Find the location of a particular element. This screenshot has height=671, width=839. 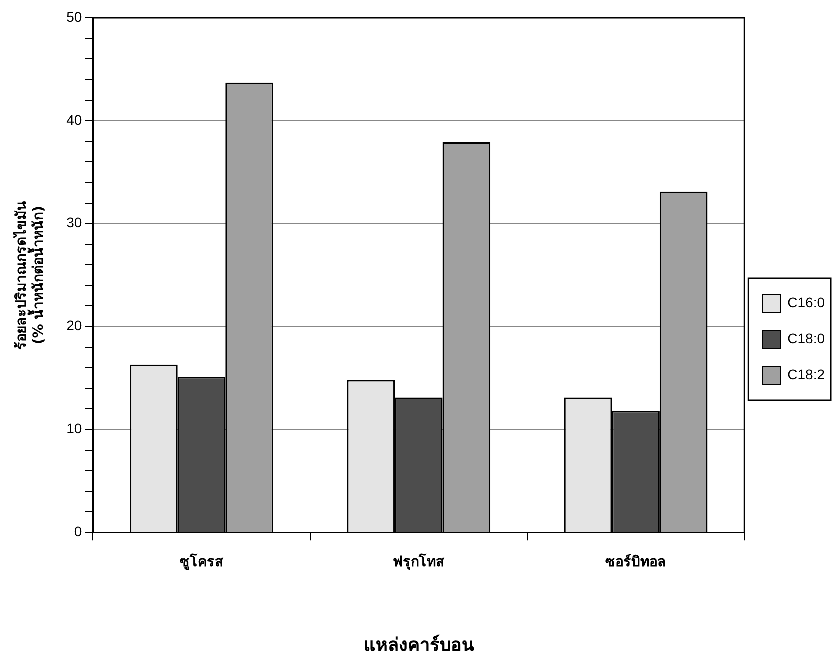

x-tick-label: ซูโครส is located at coordinates (202, 561).